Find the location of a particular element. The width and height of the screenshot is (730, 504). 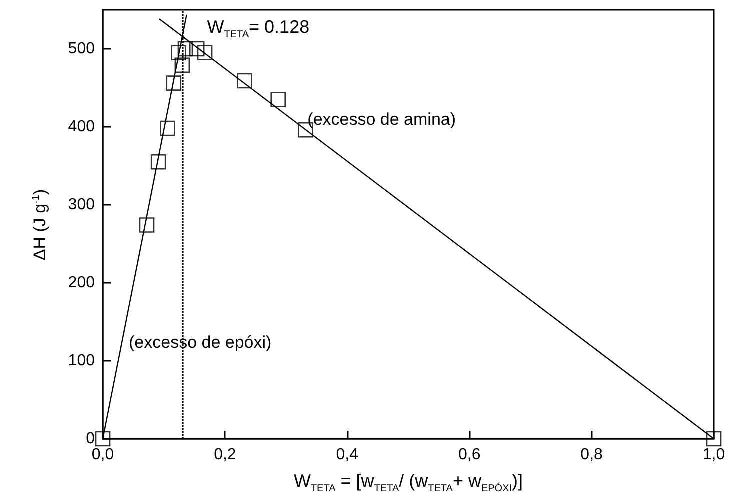

y-tick-label: 300 is located at coordinates (82, 205).